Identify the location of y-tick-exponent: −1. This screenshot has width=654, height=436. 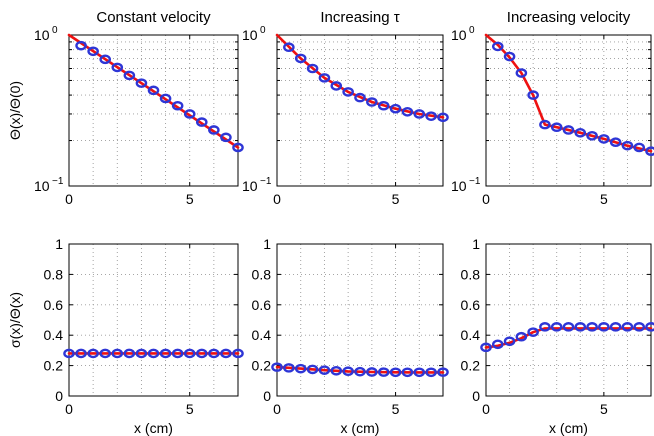
(58, 181).